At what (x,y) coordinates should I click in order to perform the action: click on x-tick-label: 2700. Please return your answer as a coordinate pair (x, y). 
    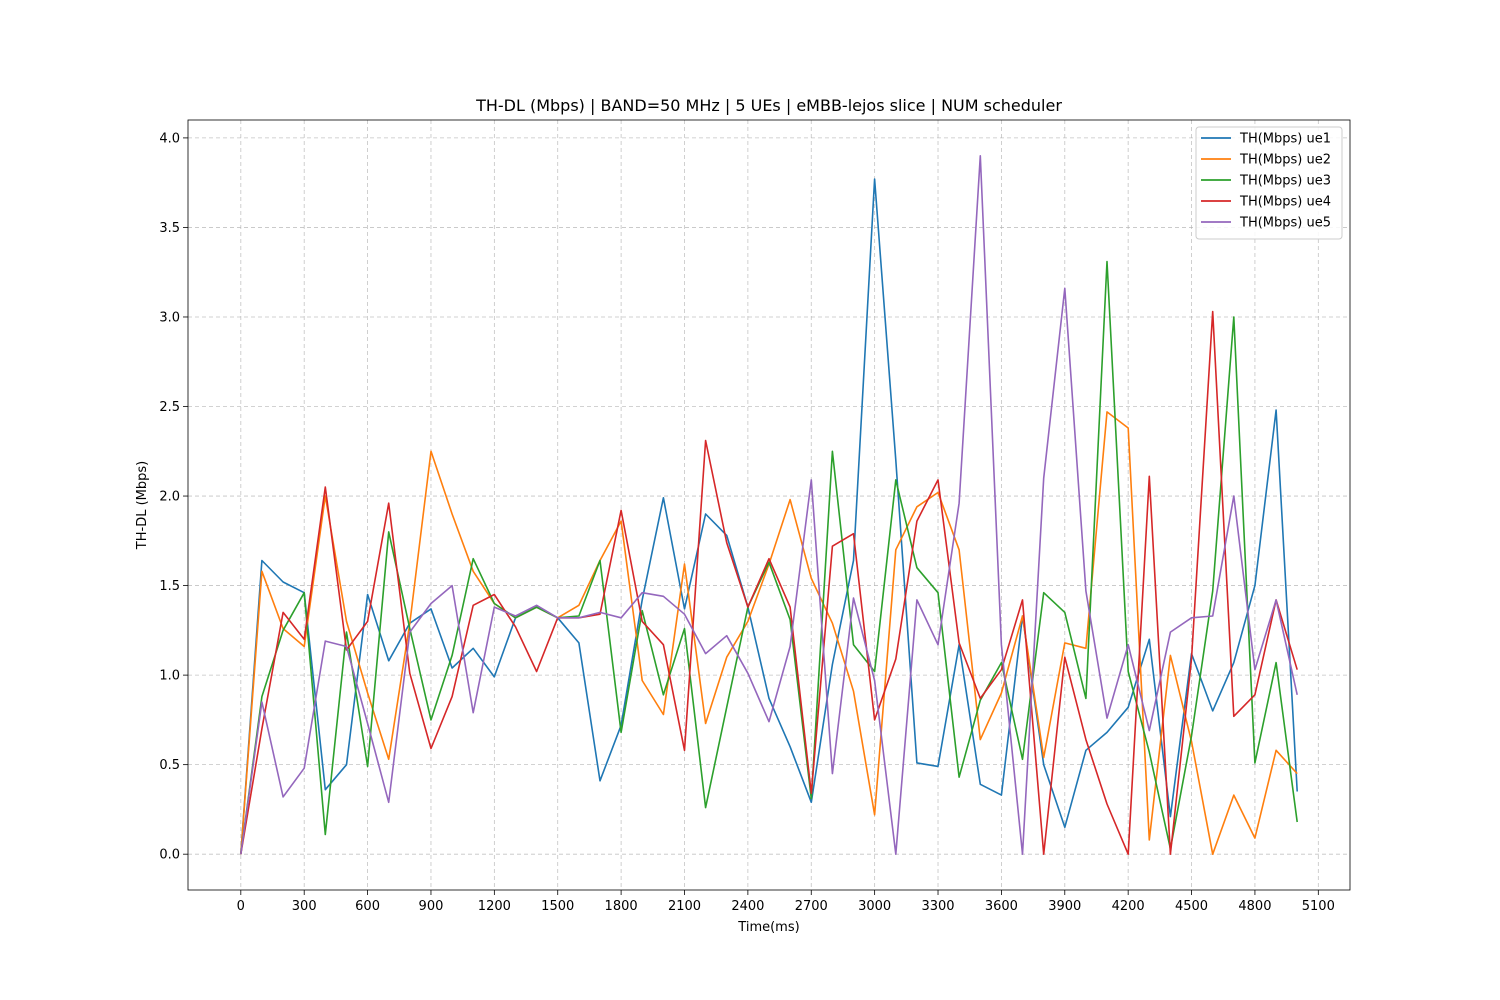
    Looking at the image, I should click on (811, 906).